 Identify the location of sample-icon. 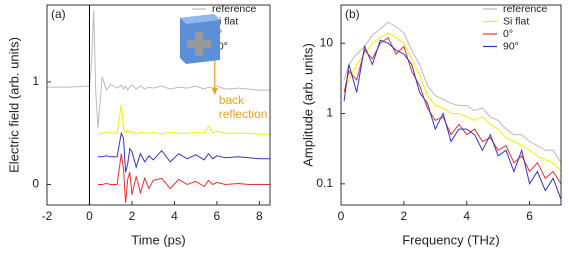
(200, 39).